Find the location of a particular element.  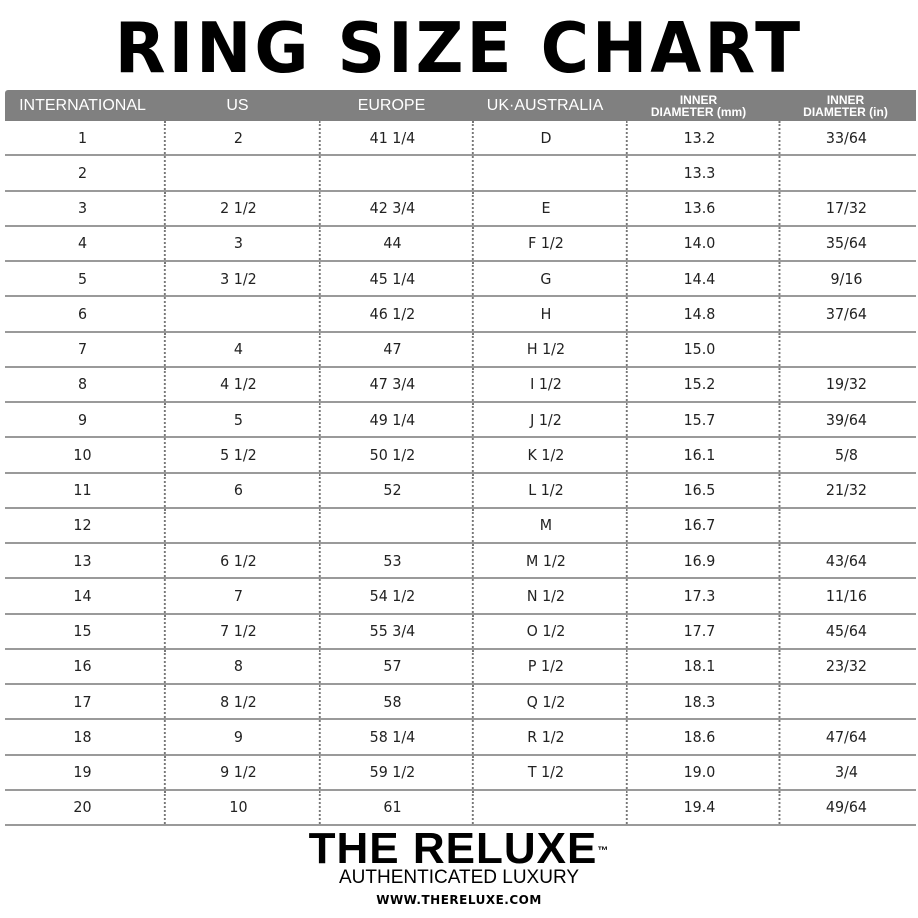

header-us: US is located at coordinates (237, 105).